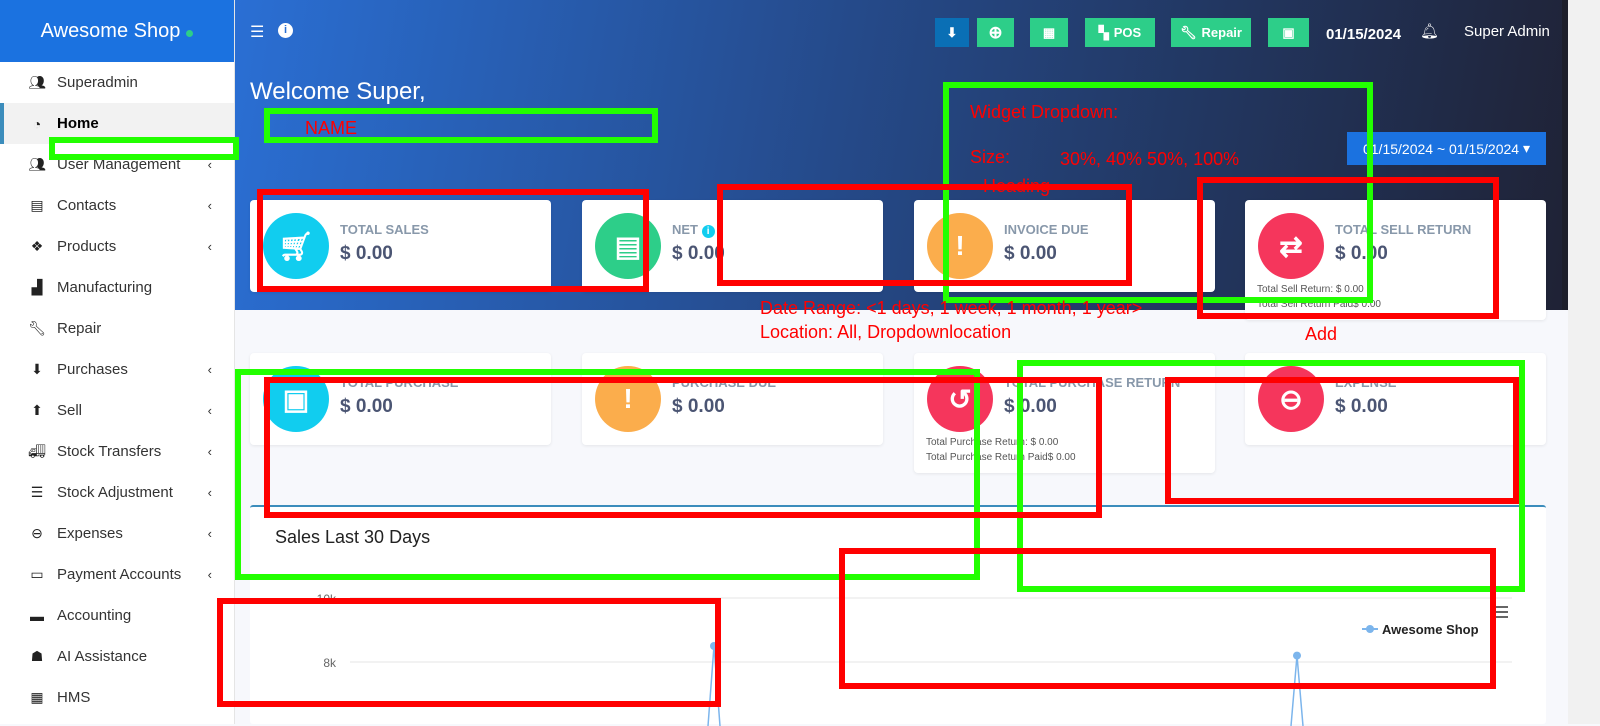  I want to click on users-cog-icon: 👥︎, so click(37, 82).